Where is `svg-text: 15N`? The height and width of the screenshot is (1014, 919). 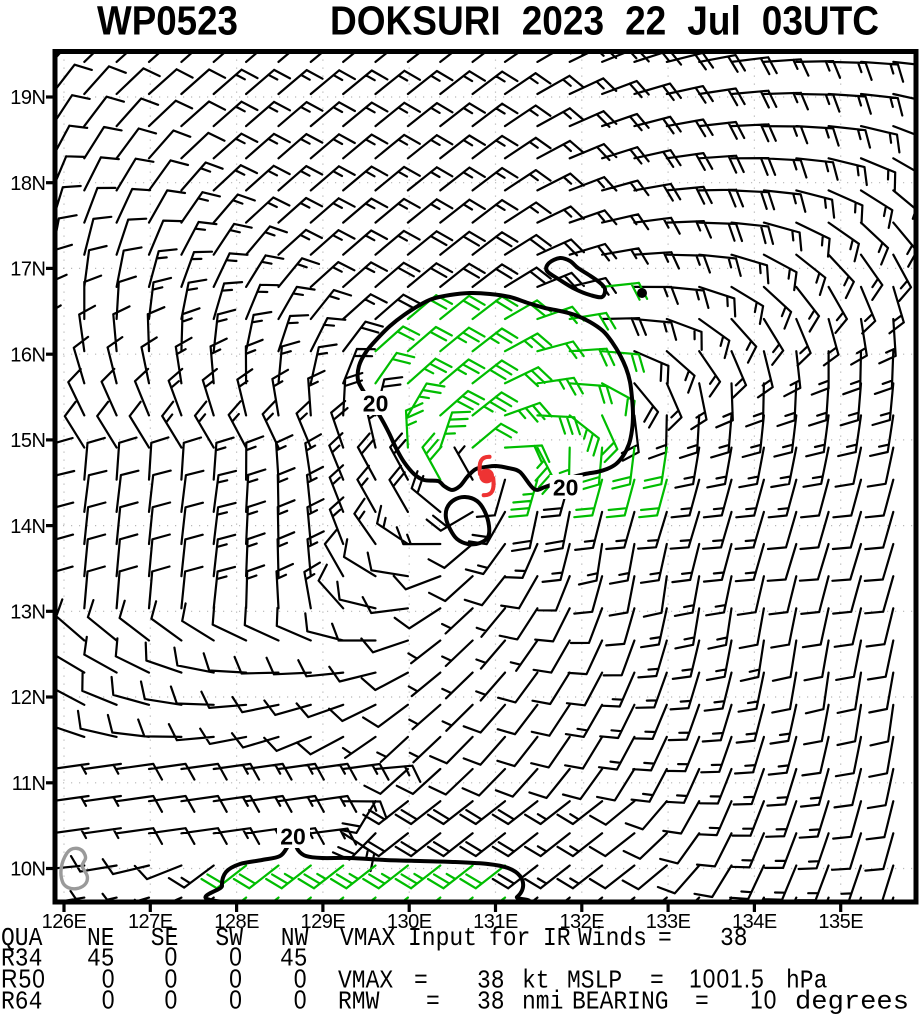 svg-text: 15N is located at coordinates (27, 441).